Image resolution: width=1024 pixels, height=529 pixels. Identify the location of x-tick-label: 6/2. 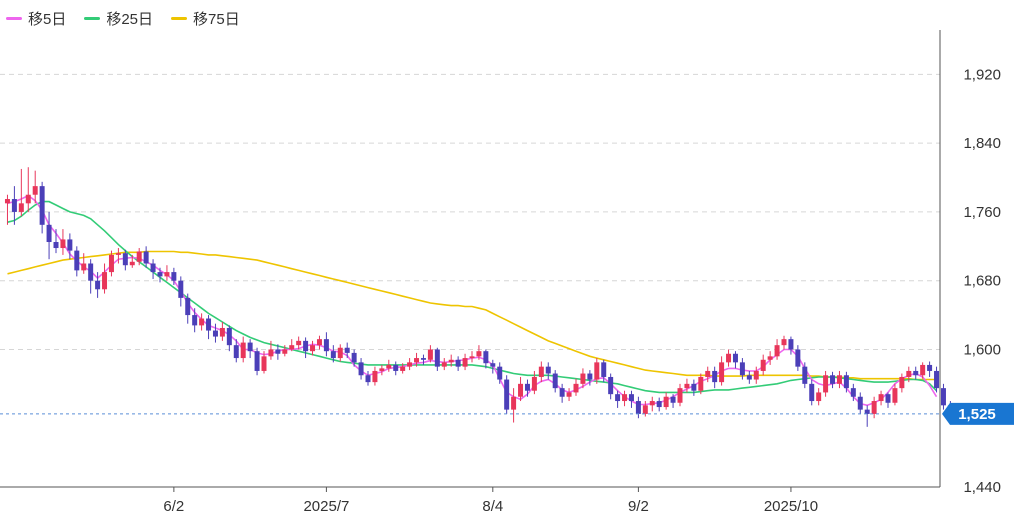
(173, 506).